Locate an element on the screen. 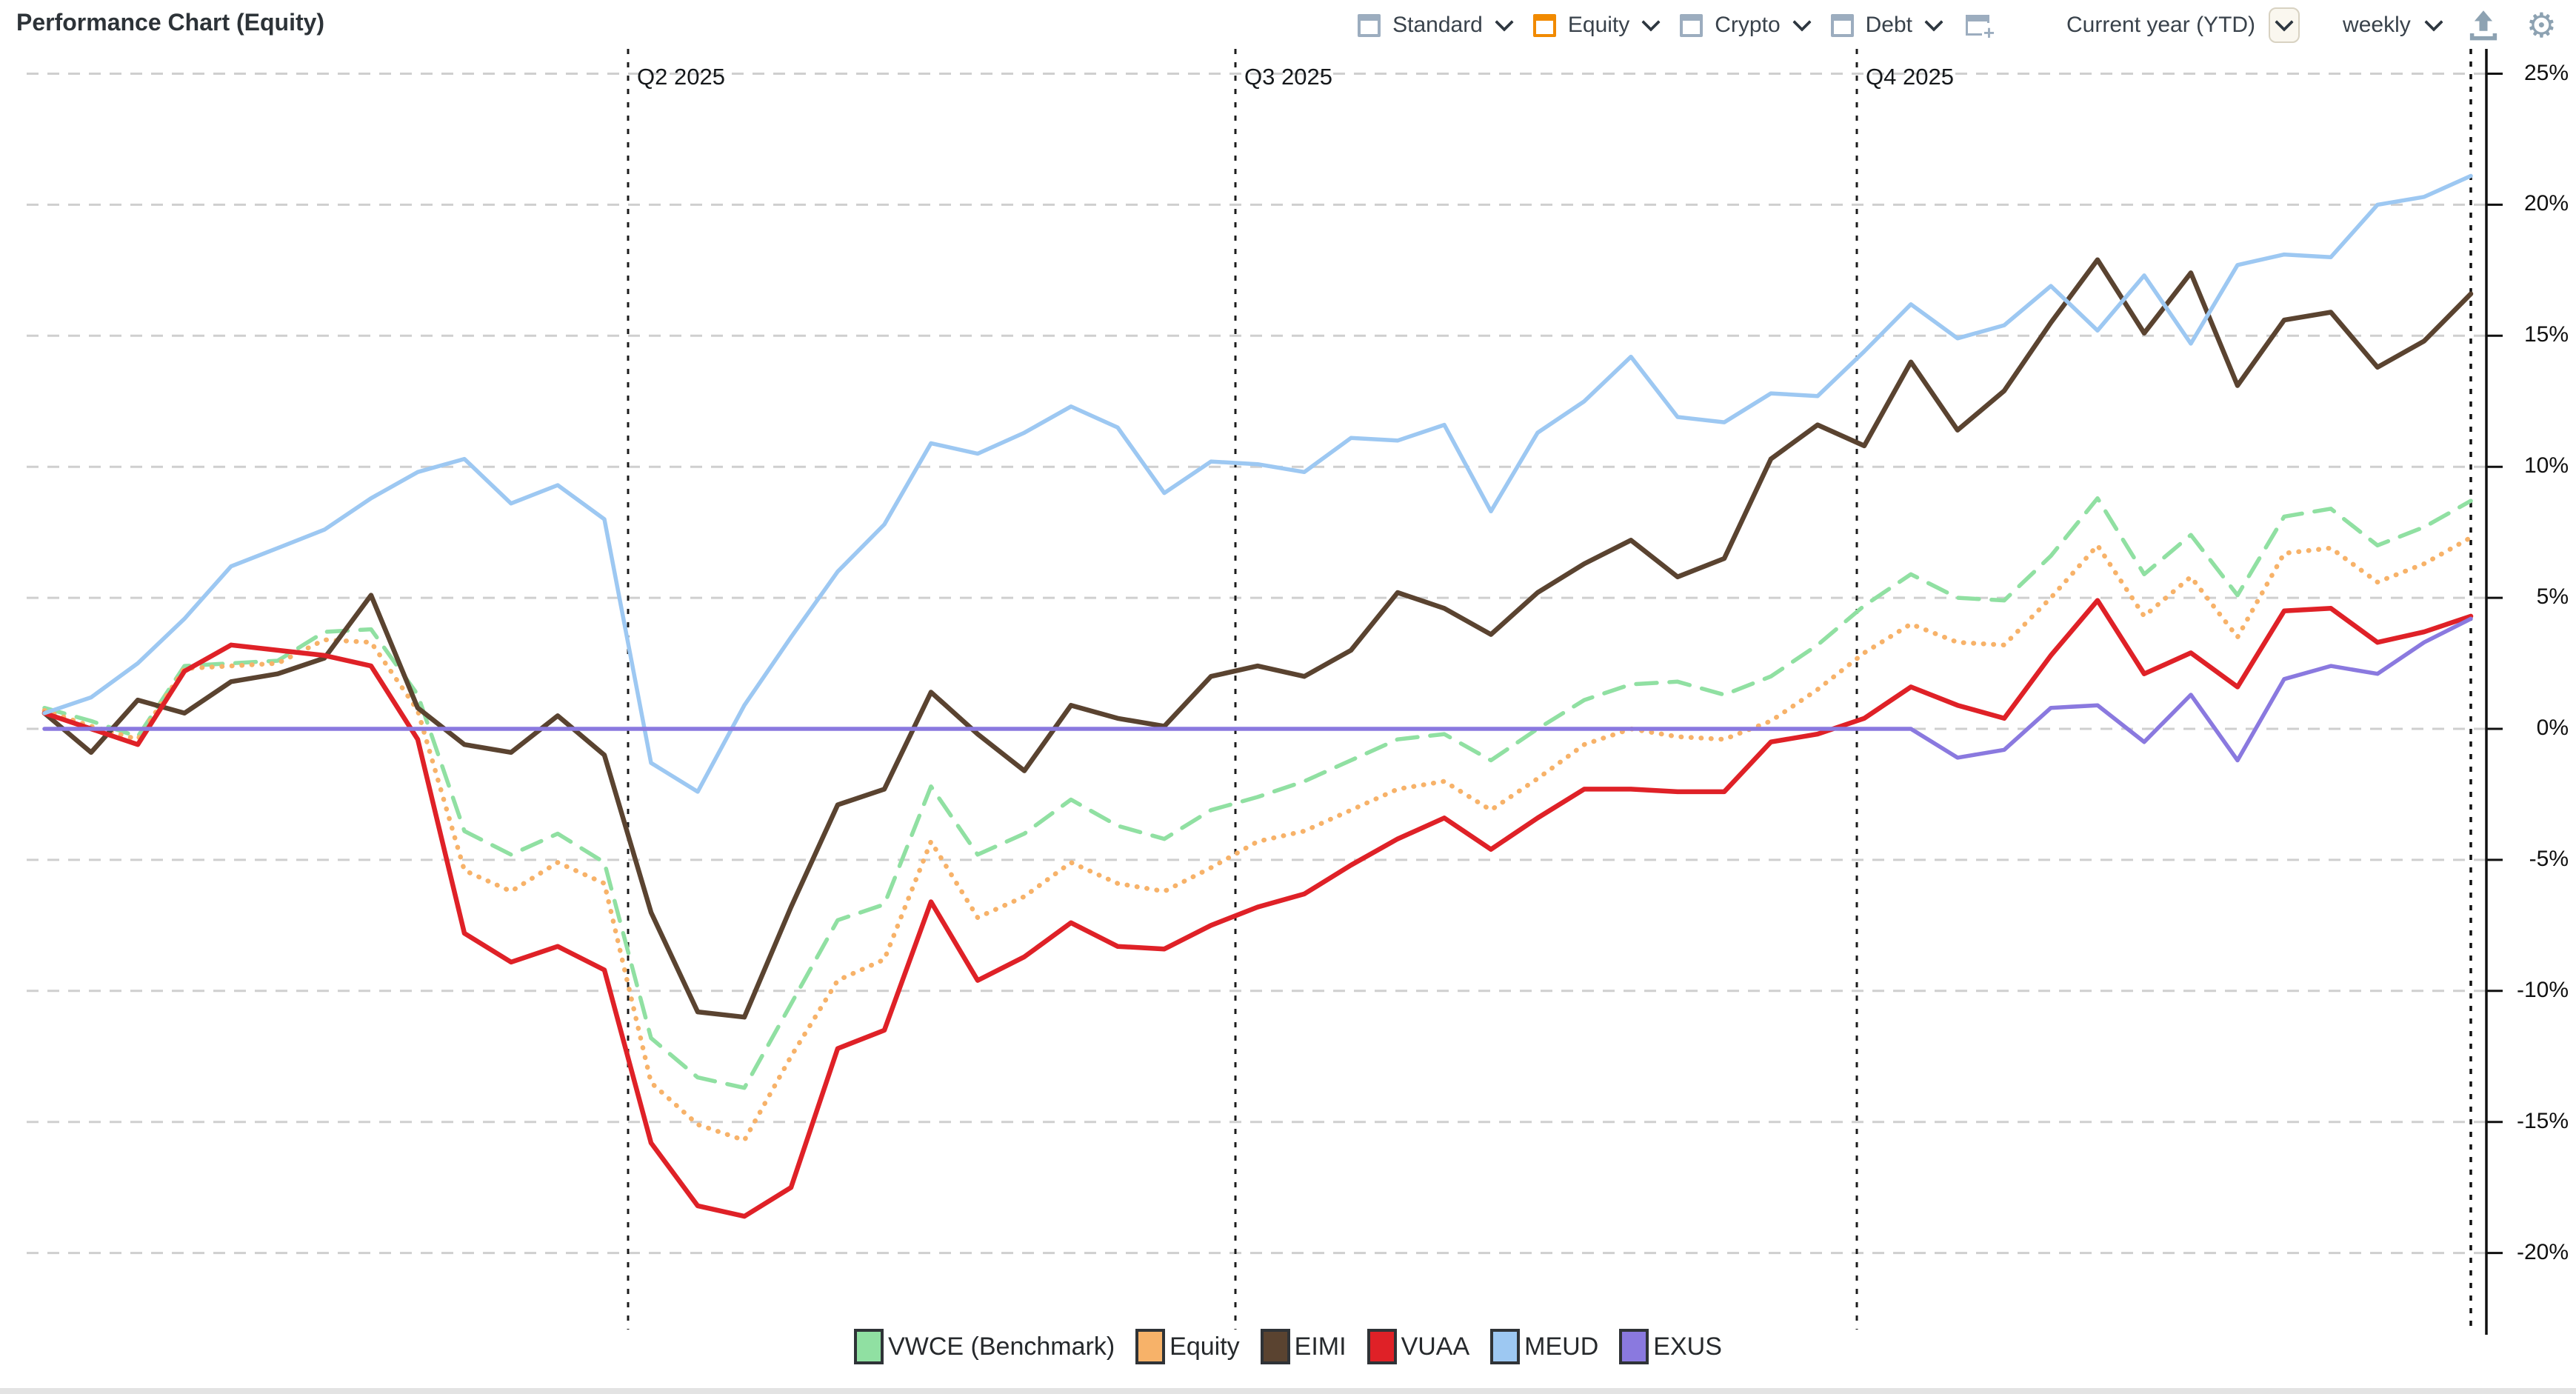 Image resolution: width=2576 pixels, height=1394 pixels. panel-label: Equity is located at coordinates (1598, 25).